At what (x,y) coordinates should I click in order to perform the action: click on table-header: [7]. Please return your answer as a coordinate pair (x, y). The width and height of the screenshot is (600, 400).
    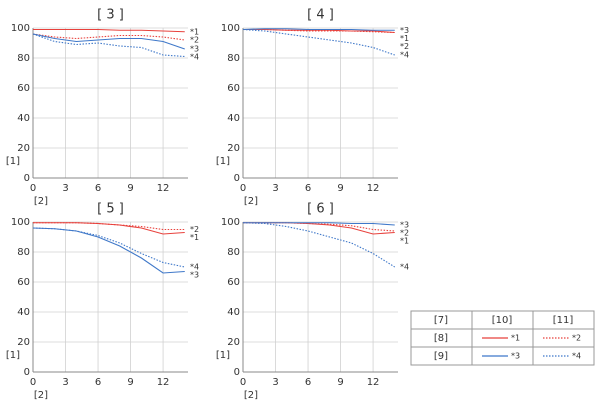
    Looking at the image, I should click on (441, 320).